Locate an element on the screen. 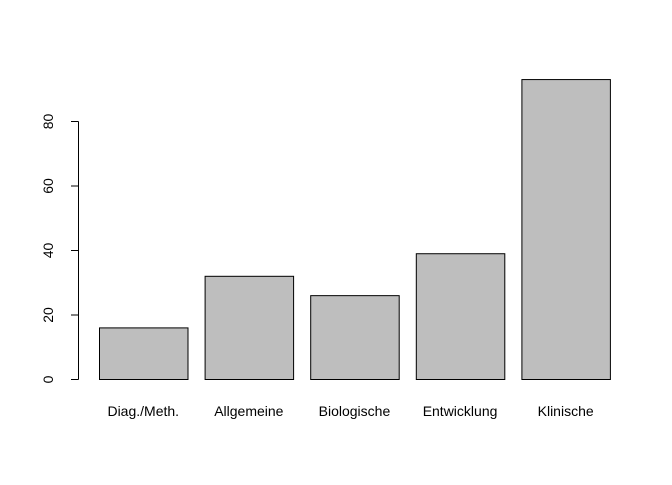 This screenshot has height=485, width=672. y-tick-label: 20 is located at coordinates (48, 315).